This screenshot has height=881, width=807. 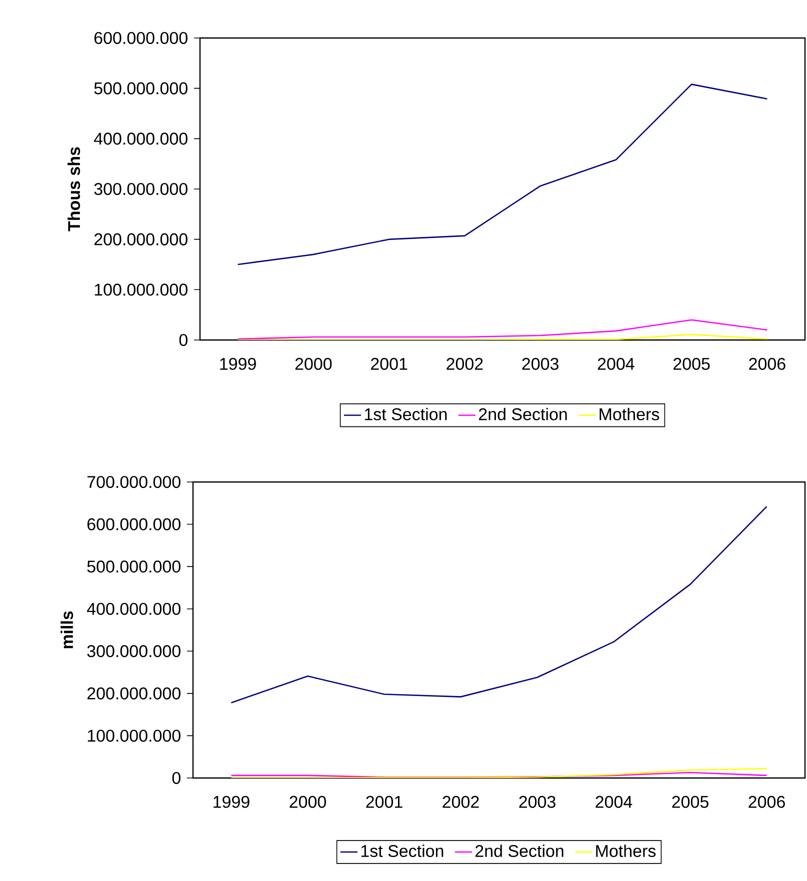 I want to click on y-tick-label: 700.000.000, so click(x=133, y=482).